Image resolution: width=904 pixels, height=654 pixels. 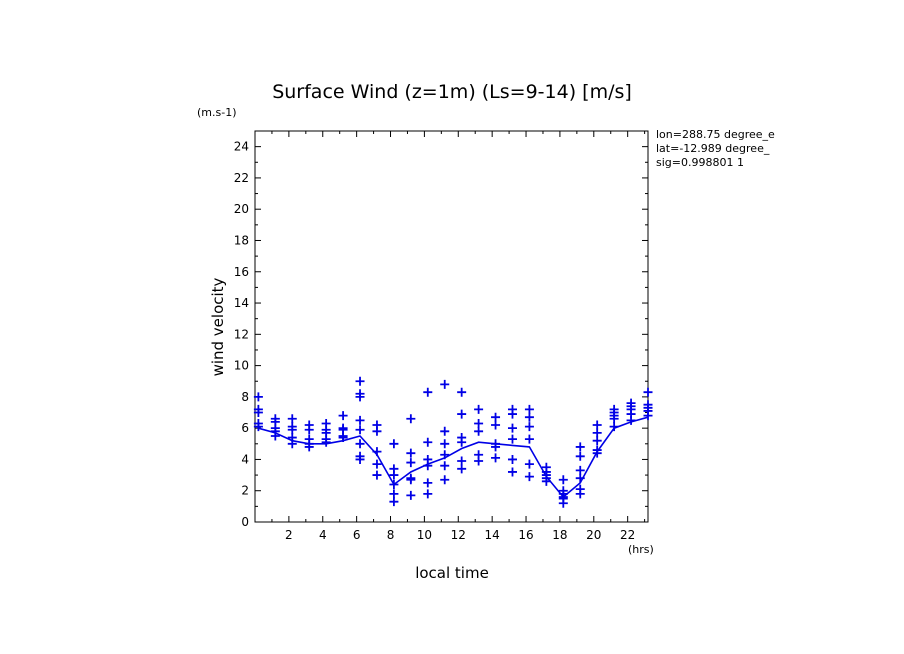 I want to click on y-tick-label: 20, so click(x=241, y=209).